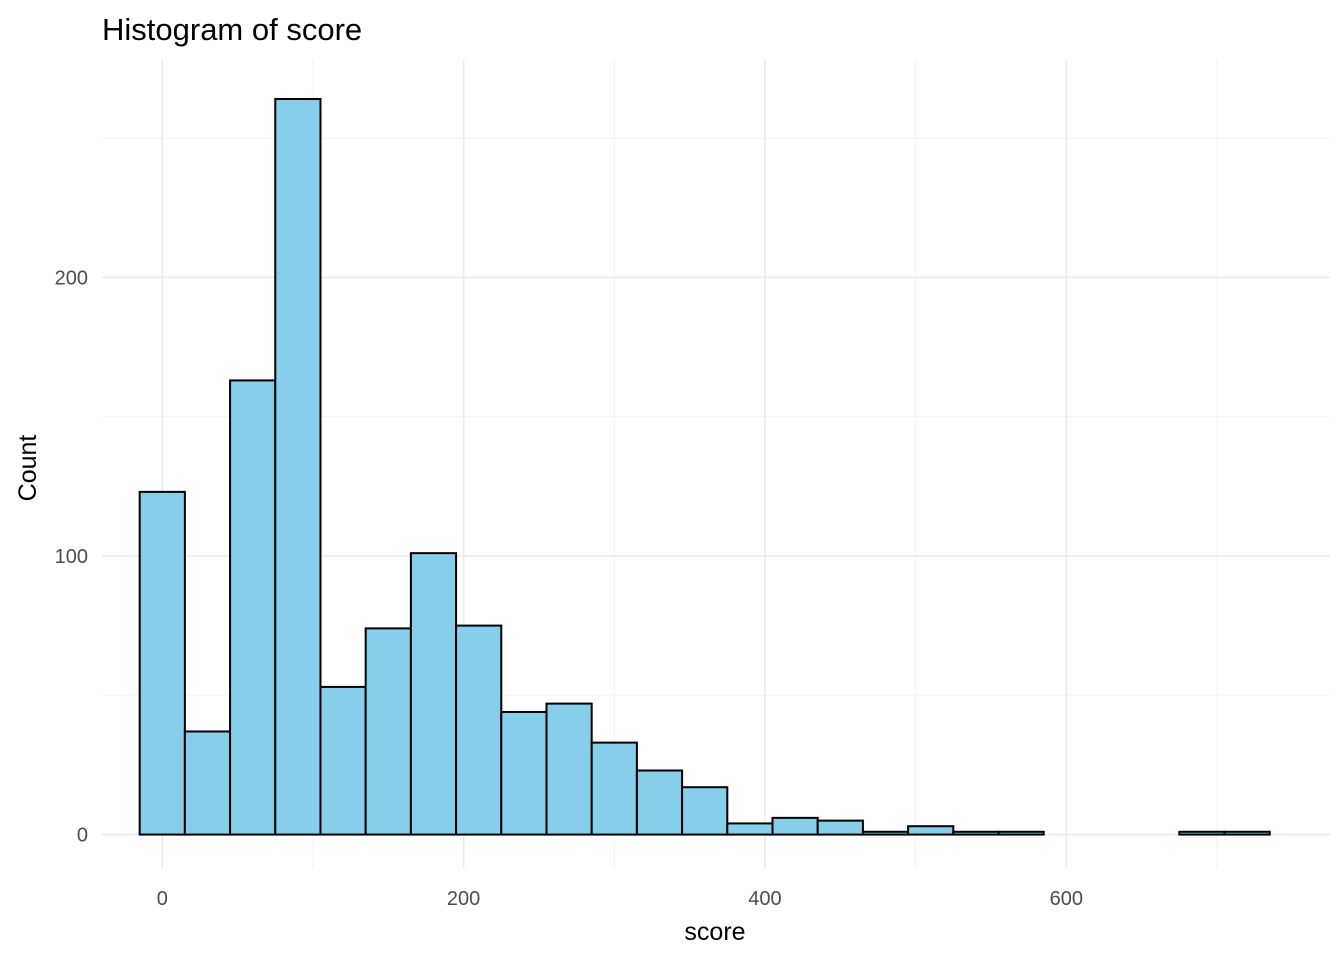 Image resolution: width=1344 pixels, height=960 pixels. What do you see at coordinates (764, 899) in the screenshot?
I see `x-tick-label: 400` at bounding box center [764, 899].